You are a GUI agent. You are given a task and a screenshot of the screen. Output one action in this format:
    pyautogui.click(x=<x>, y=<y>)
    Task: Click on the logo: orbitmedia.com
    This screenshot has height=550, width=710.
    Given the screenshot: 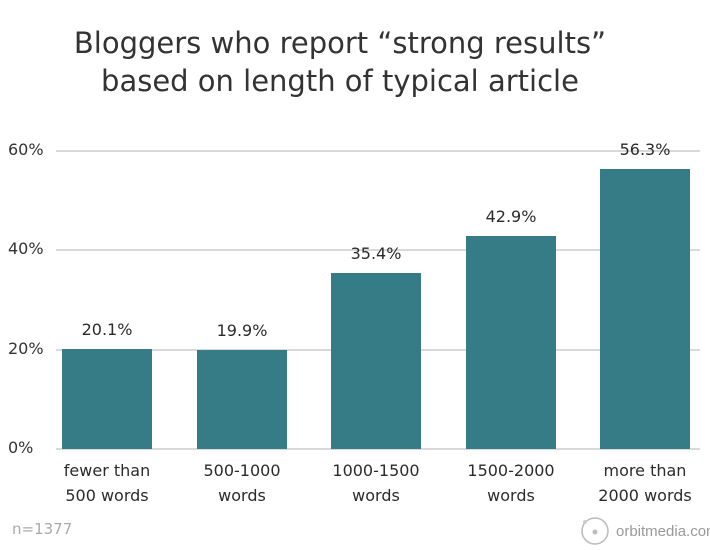 What is the action you would take?
    pyautogui.click(x=645, y=531)
    